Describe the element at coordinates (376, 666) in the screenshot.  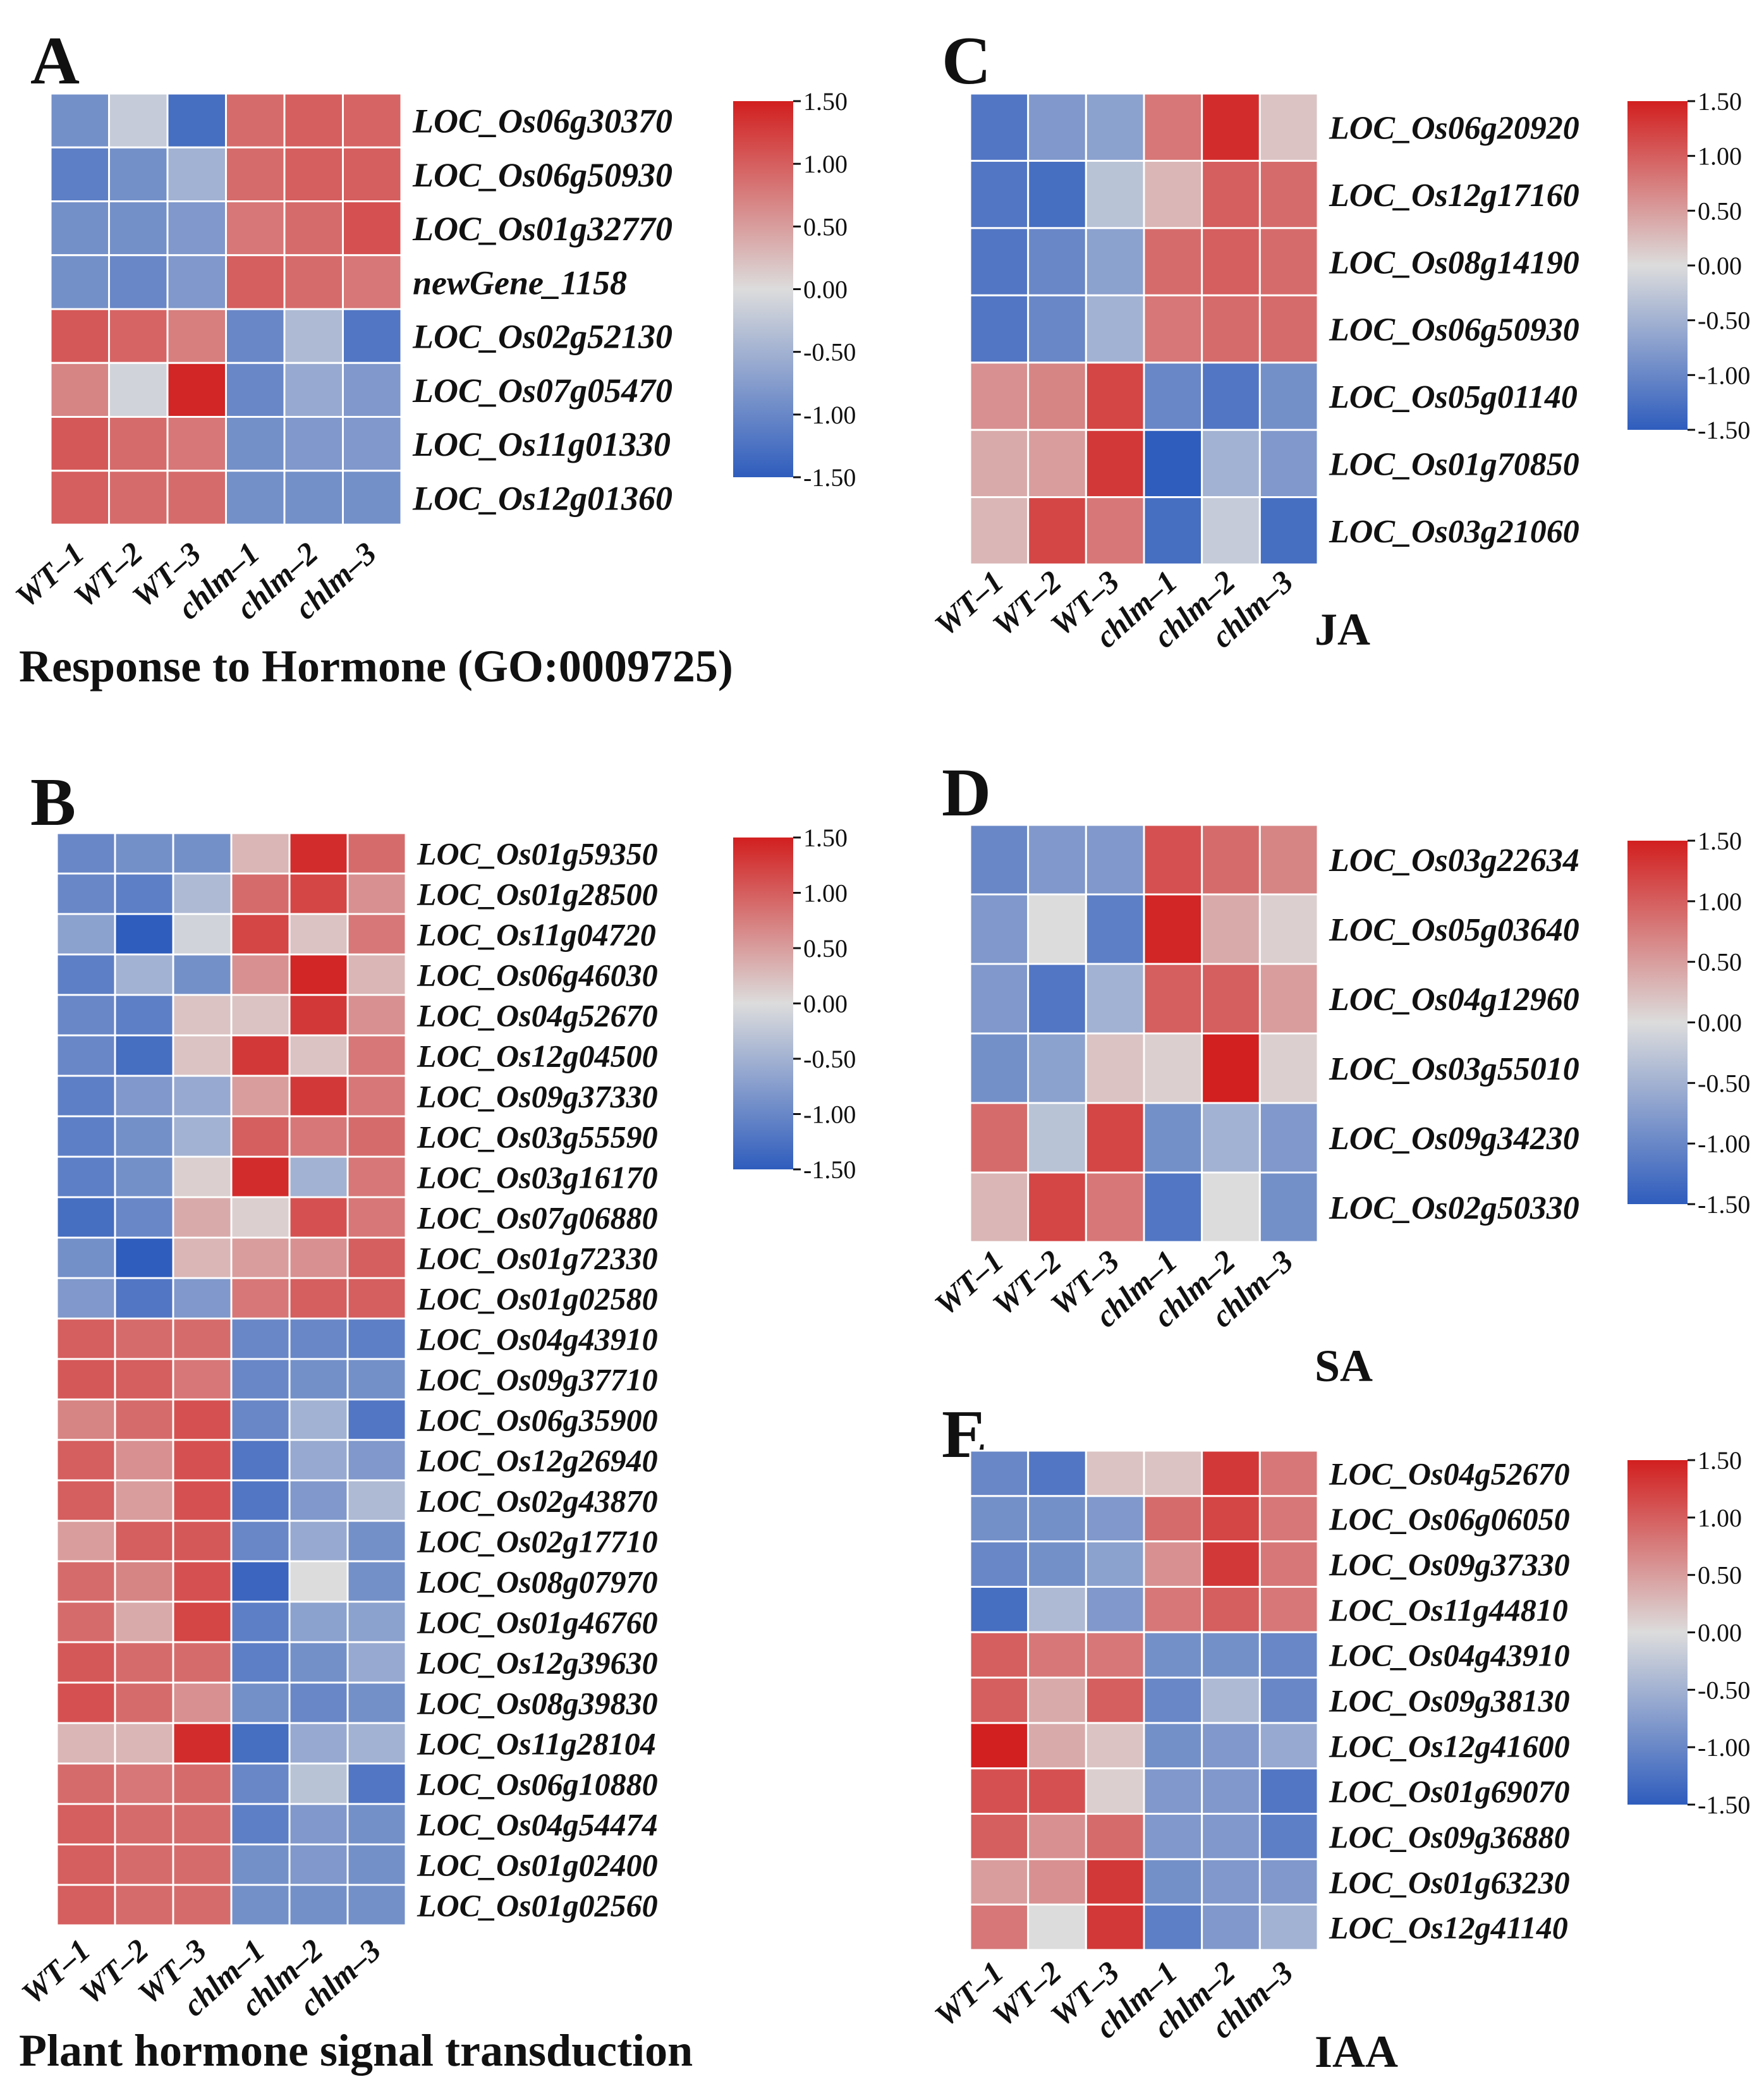
I see `panel-title: Response to Hormone (GO:0009725)` at that location.